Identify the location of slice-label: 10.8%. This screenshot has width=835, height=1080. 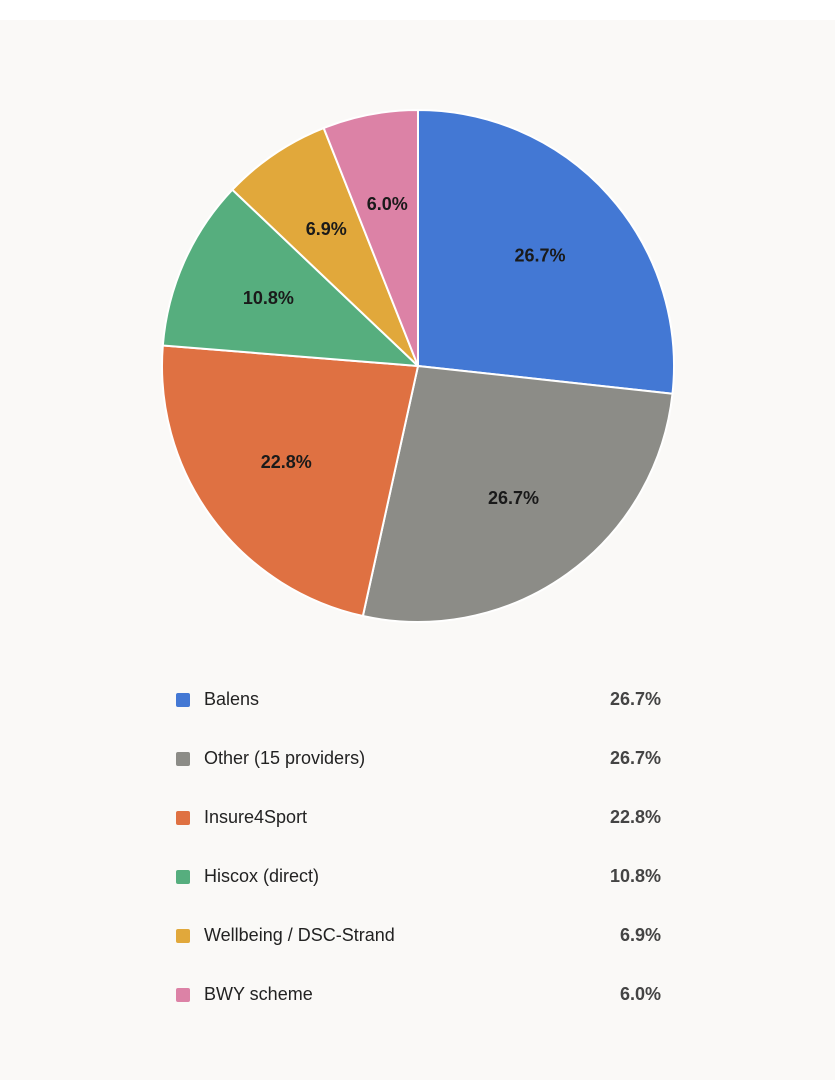
(268, 298).